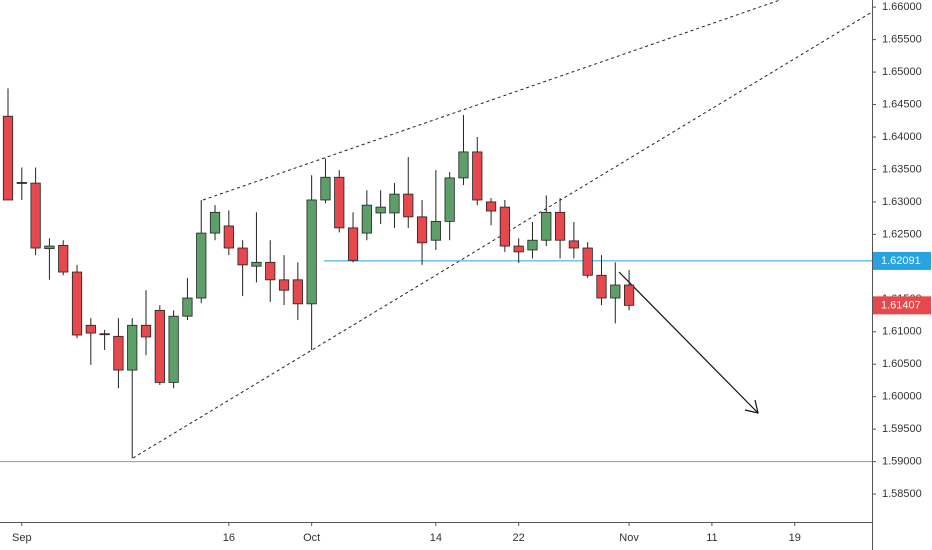 The width and height of the screenshot is (932, 550). I want to click on x-tick-label: 19, so click(795, 538).